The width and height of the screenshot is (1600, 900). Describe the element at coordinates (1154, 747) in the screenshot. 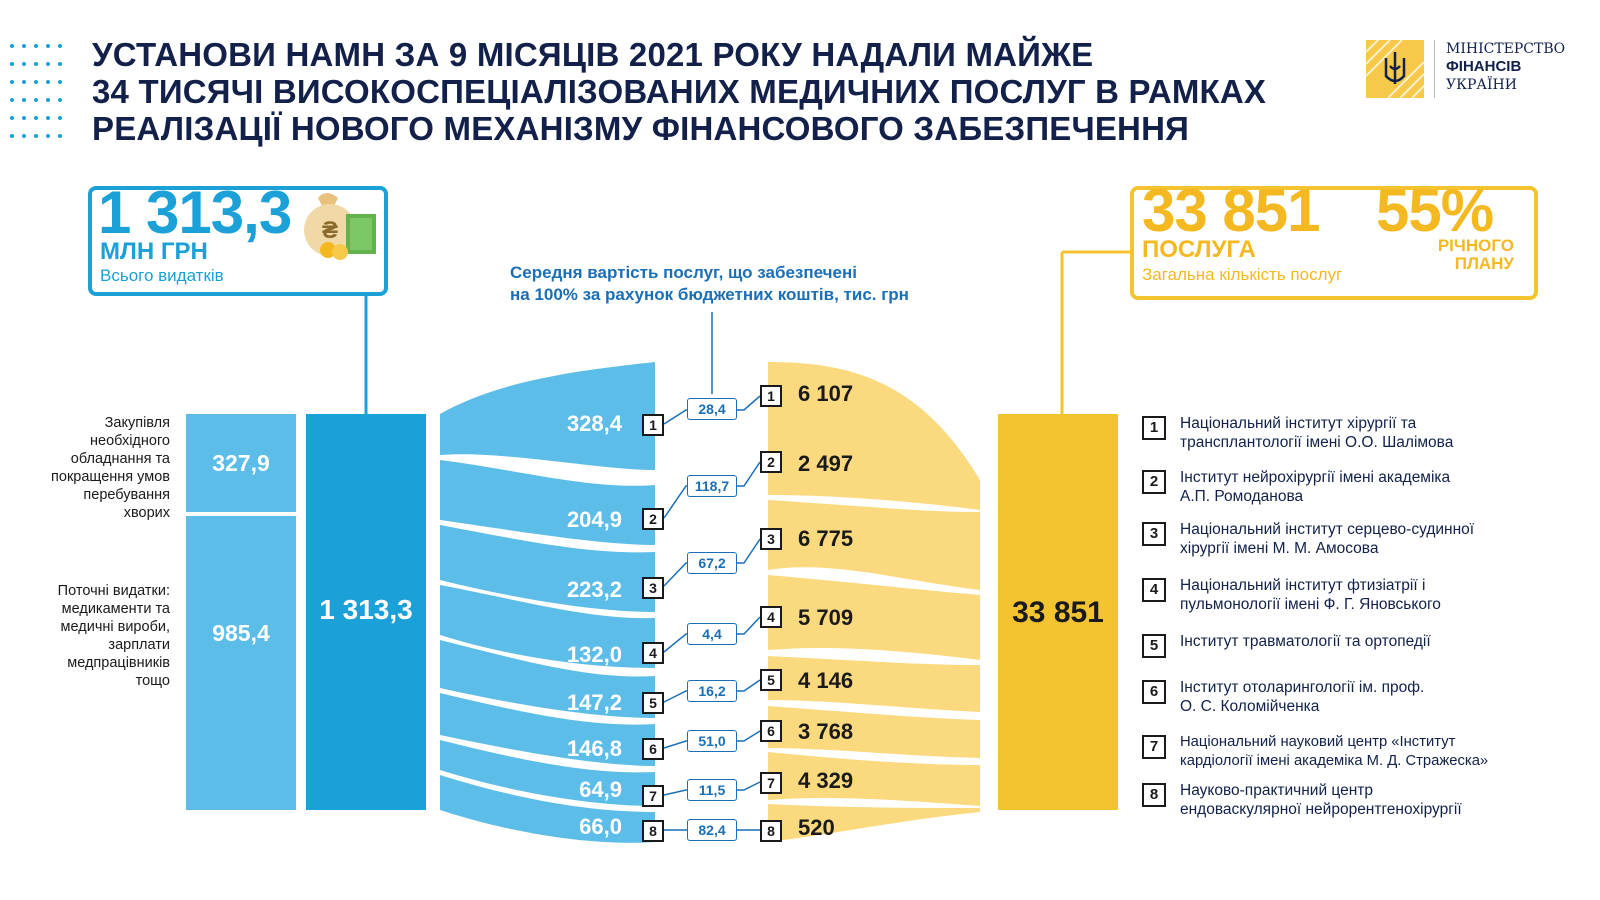

I see `legend-number-7: 7` at that location.